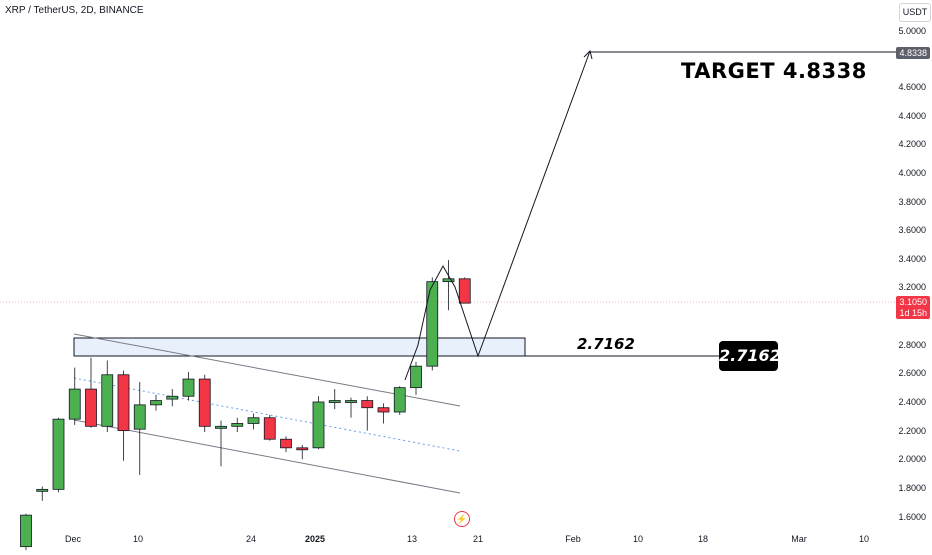  I want to click on price-tick: 4.0000, so click(912, 173).